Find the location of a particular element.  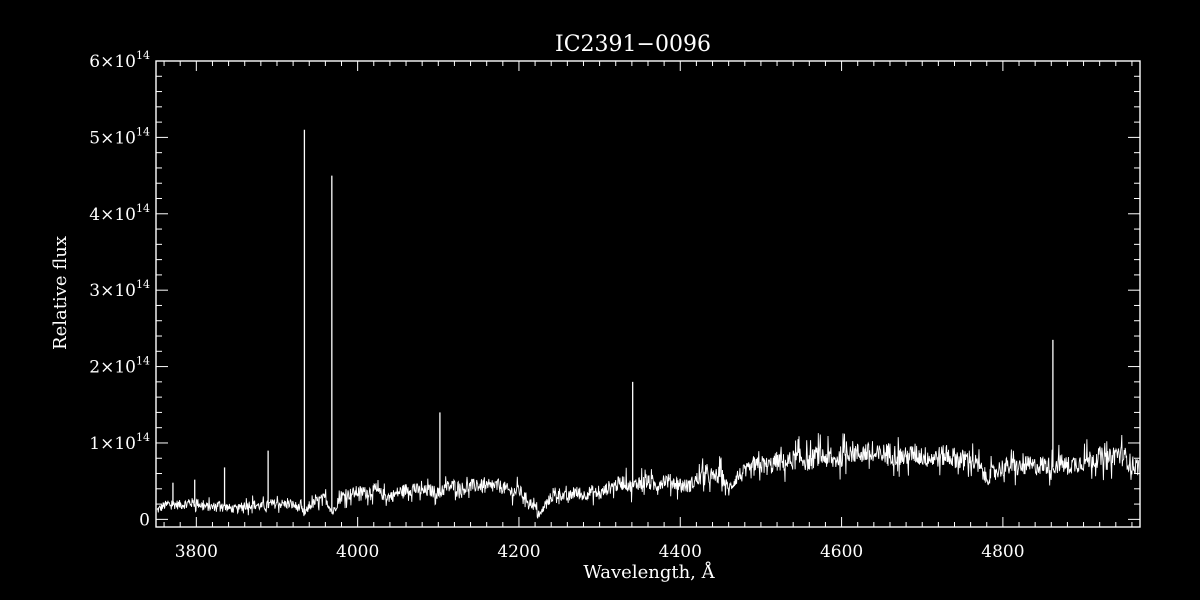

x-tick-label: 4800 is located at coordinates (1002, 552).